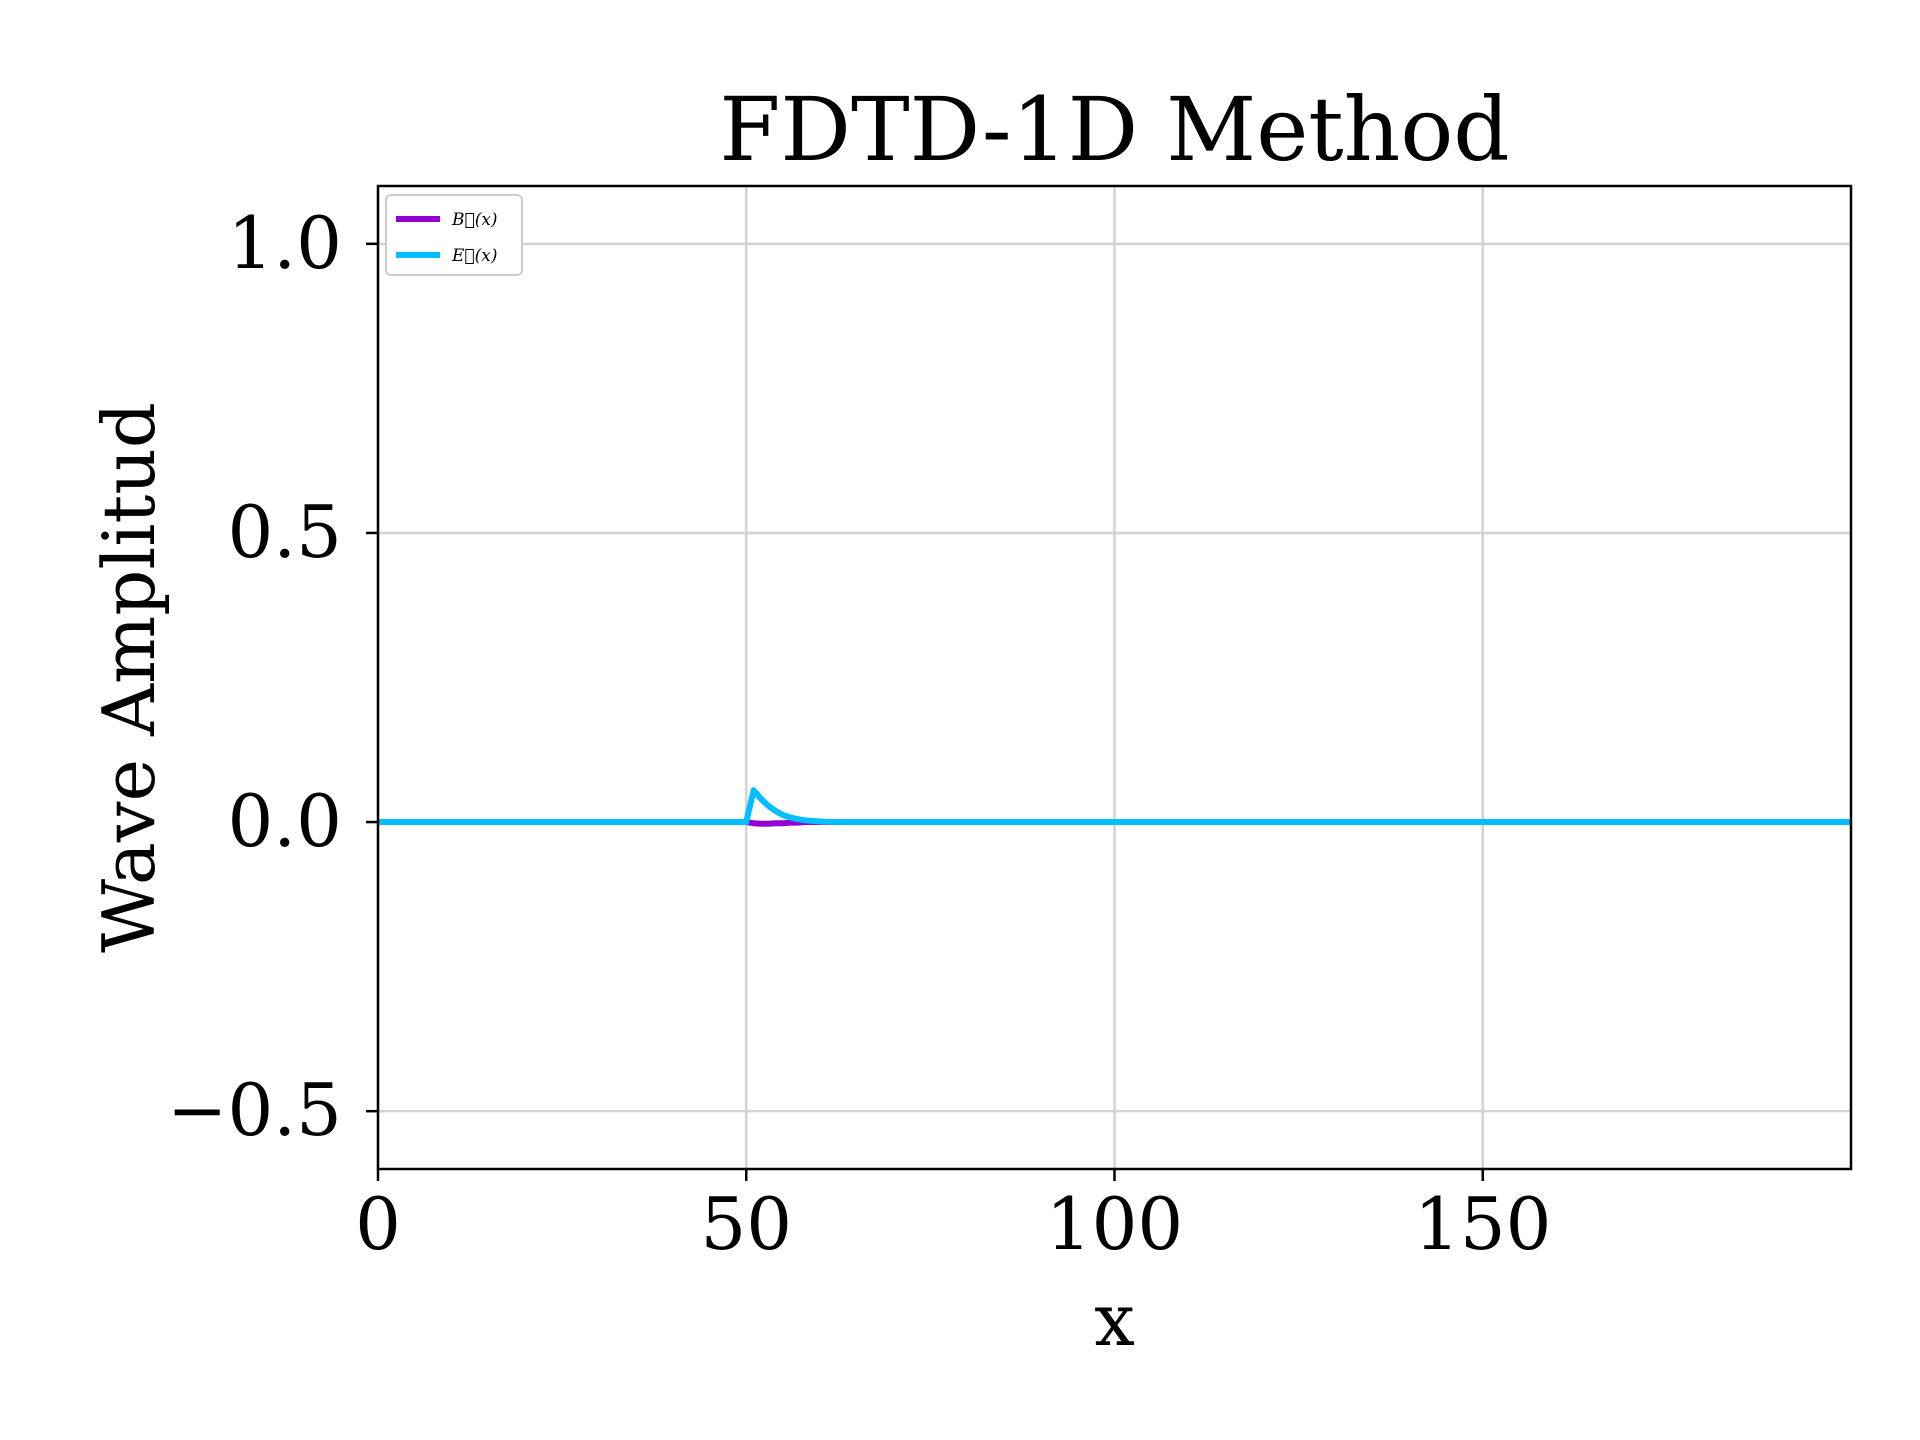 The image size is (1920, 1440). What do you see at coordinates (1114, 1320) in the screenshot?
I see `x-axis-title: x` at bounding box center [1114, 1320].